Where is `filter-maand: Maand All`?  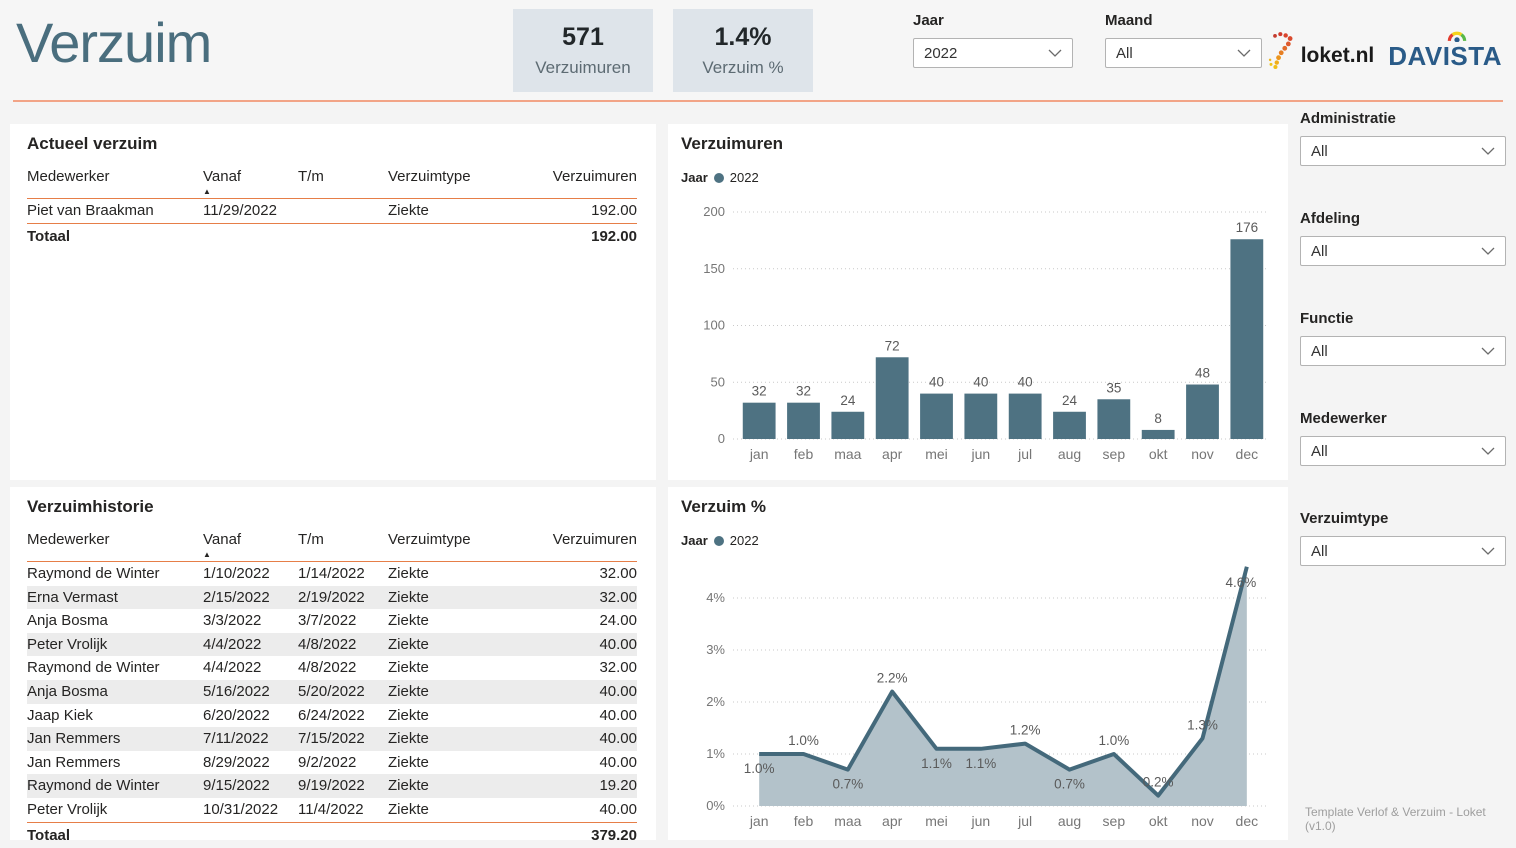
filter-maand: Maand All is located at coordinates (1183, 40).